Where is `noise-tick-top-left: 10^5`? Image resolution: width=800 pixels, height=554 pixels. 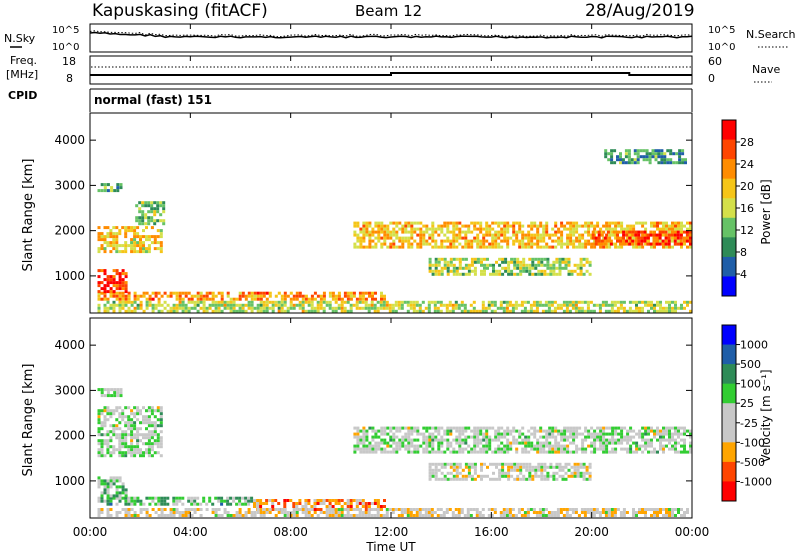 noise-tick-top-left: 10^5 is located at coordinates (65, 30).